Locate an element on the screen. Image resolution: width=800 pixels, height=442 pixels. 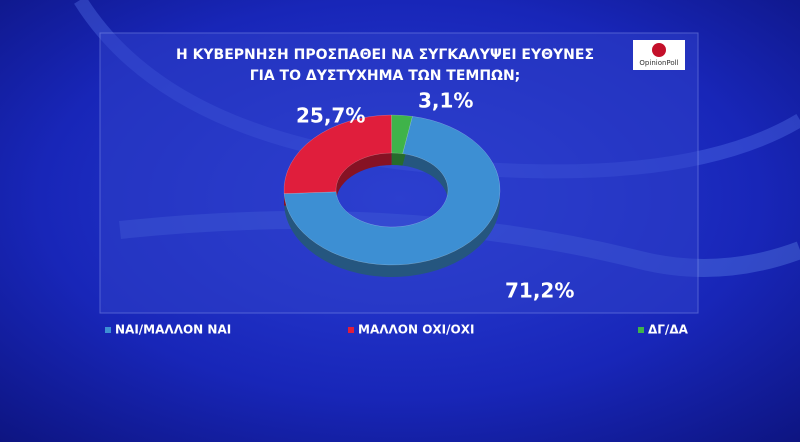
legend-label: ΜΑΛΛΟΝ ΟΧΙ/ΟΧΙ is located at coordinates (416, 330).